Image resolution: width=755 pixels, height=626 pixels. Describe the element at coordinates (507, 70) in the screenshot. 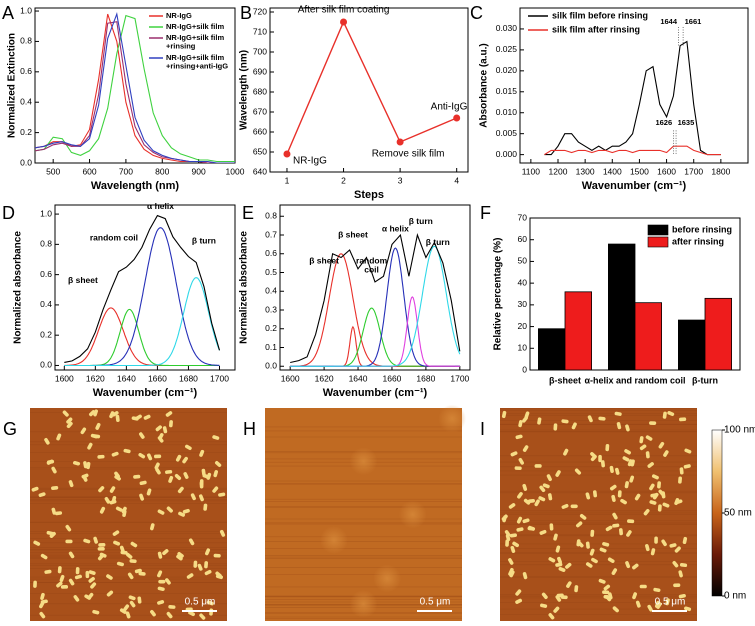

I see `y-tick-label: 0.020` at that location.